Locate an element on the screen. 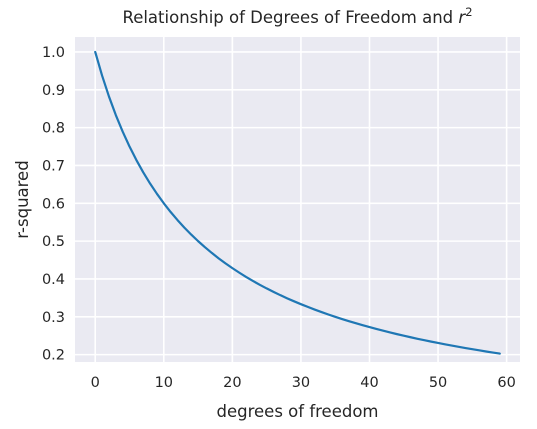 The image size is (537, 429). y-tick-labels: 0.2 0.3 0.4 0.5 0.6 0.7 0.8 0.9 1.0 is located at coordinates (53, 204).